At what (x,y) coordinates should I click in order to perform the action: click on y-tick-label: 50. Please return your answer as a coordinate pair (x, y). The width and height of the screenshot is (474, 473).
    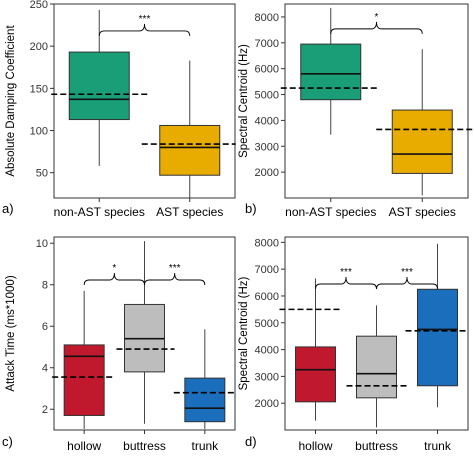
    Looking at the image, I should click on (42, 174).